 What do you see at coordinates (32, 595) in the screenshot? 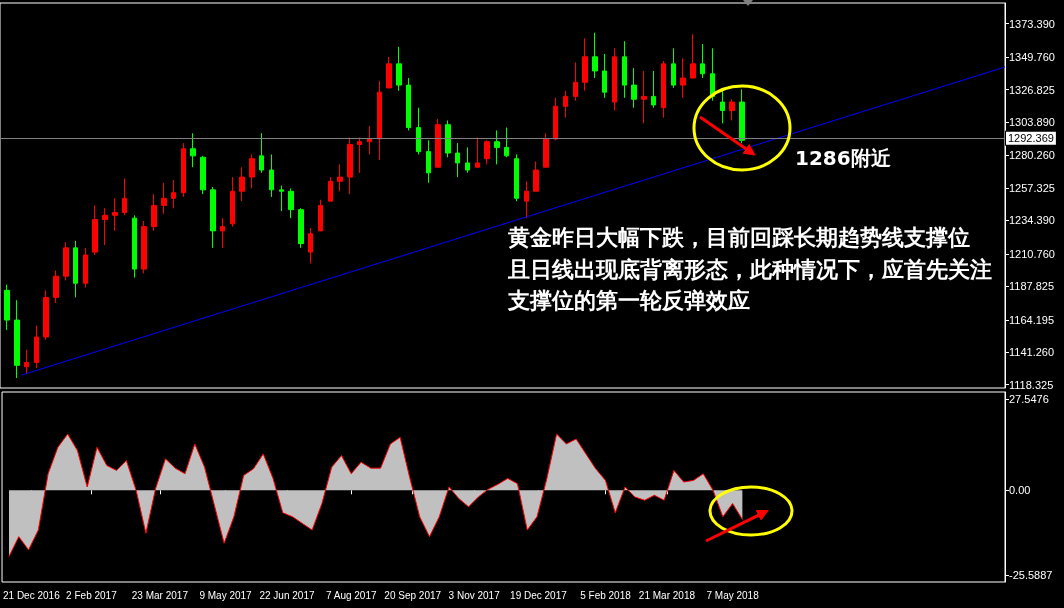
I see `x-tick-label: 21 Dec 2016` at bounding box center [32, 595].